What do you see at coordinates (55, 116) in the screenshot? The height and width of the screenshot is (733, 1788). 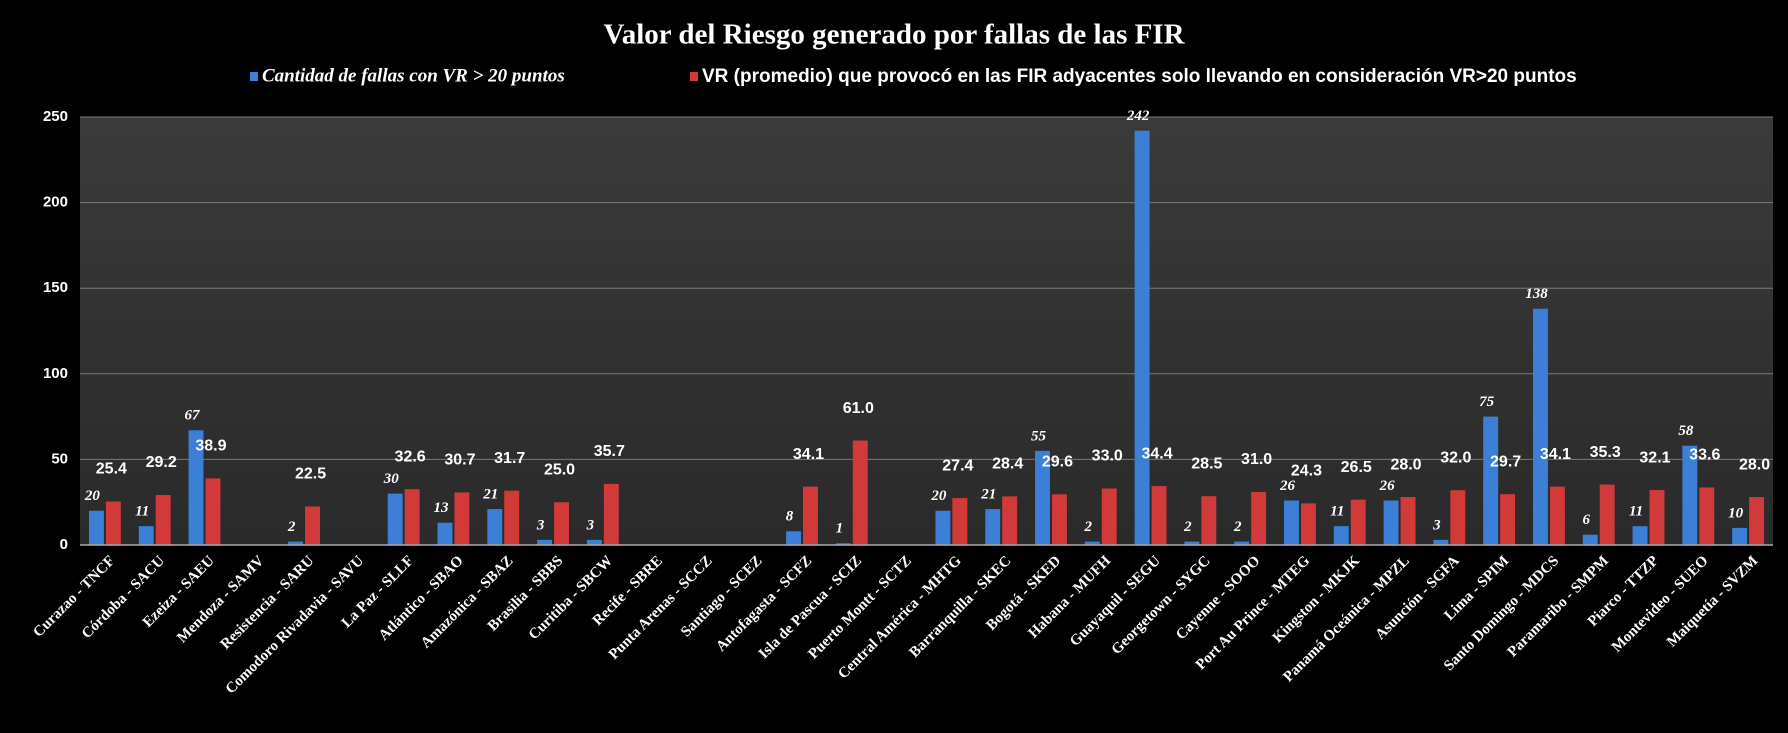 I see `y-tick-label: 250` at bounding box center [55, 116].